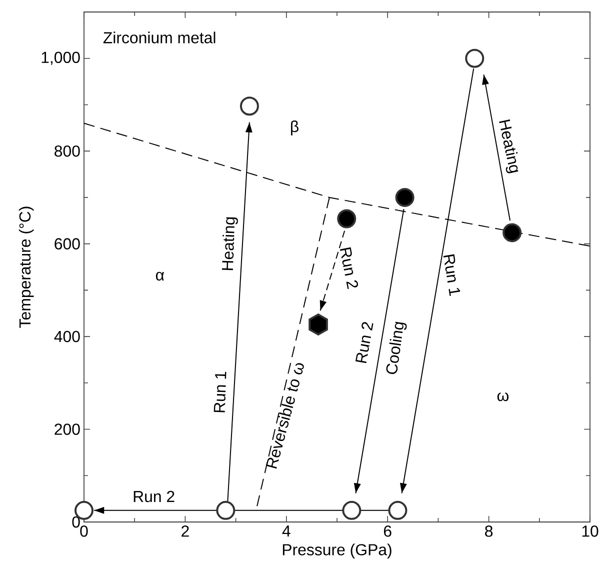 The height and width of the screenshot is (568, 602). I want to click on annotation: α, so click(160, 276).